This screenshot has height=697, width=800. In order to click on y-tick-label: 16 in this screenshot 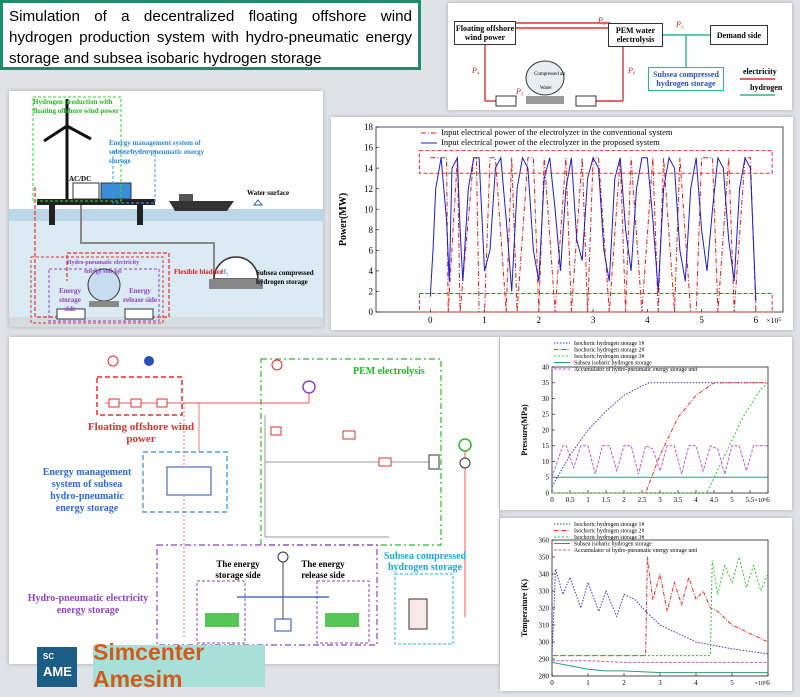, I will do `click(369, 148)`.